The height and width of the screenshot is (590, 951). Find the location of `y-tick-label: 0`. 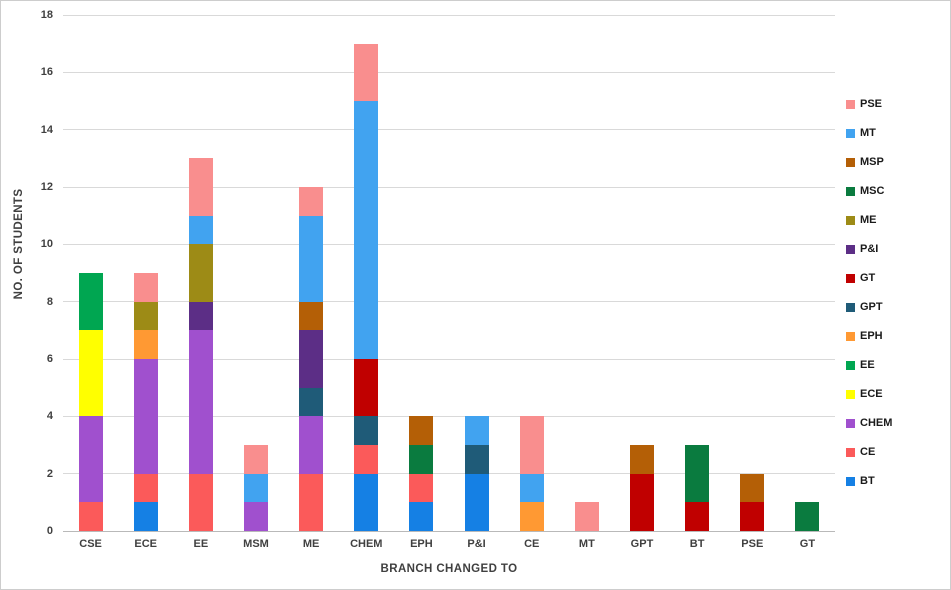

y-tick-label: 0 is located at coordinates (49, 531).